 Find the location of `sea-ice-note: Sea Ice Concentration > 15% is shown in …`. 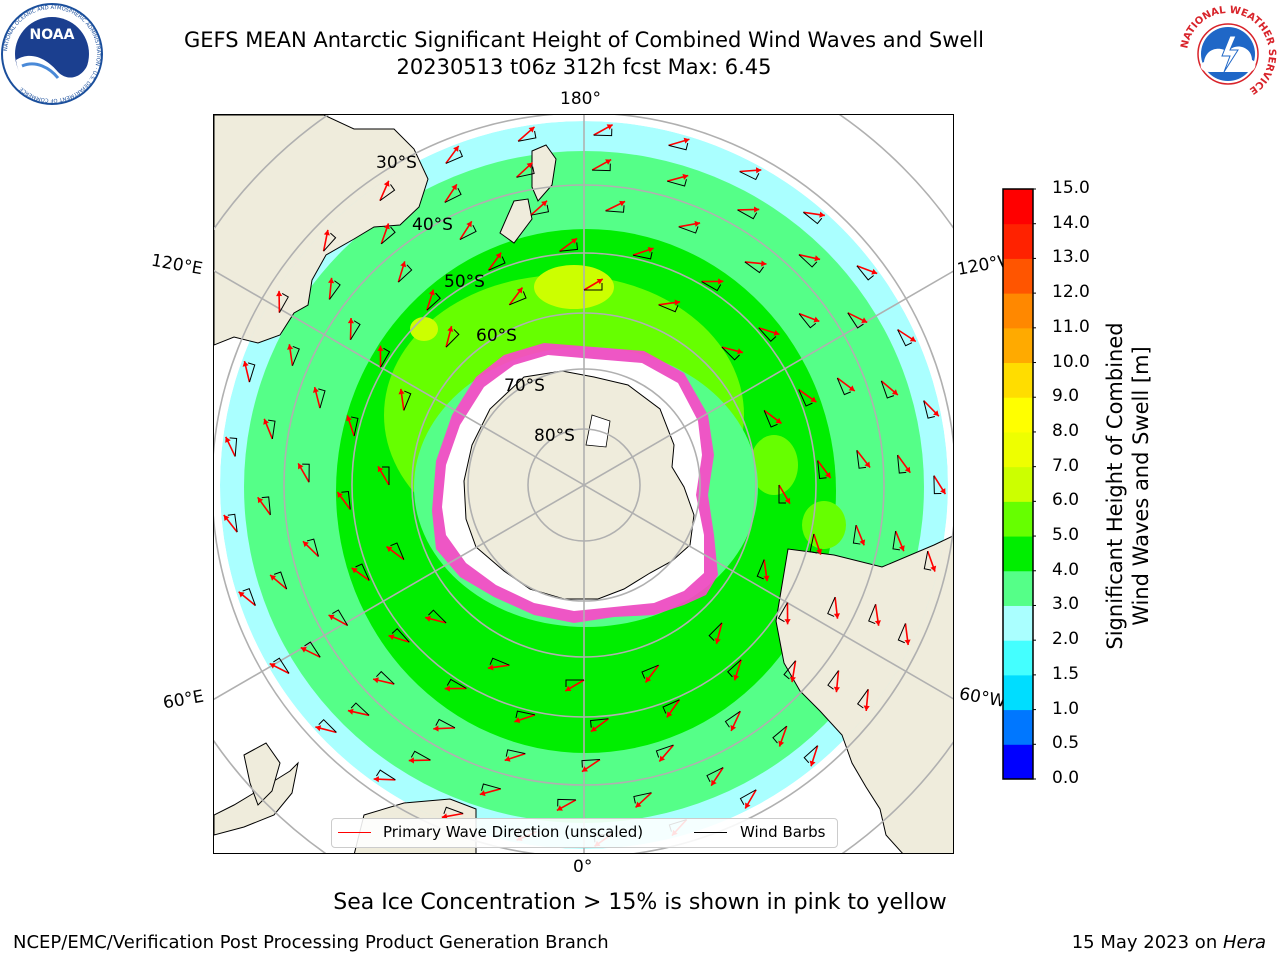

sea-ice-note: Sea Ice Concentration > 15% is shown in … is located at coordinates (640, 902).